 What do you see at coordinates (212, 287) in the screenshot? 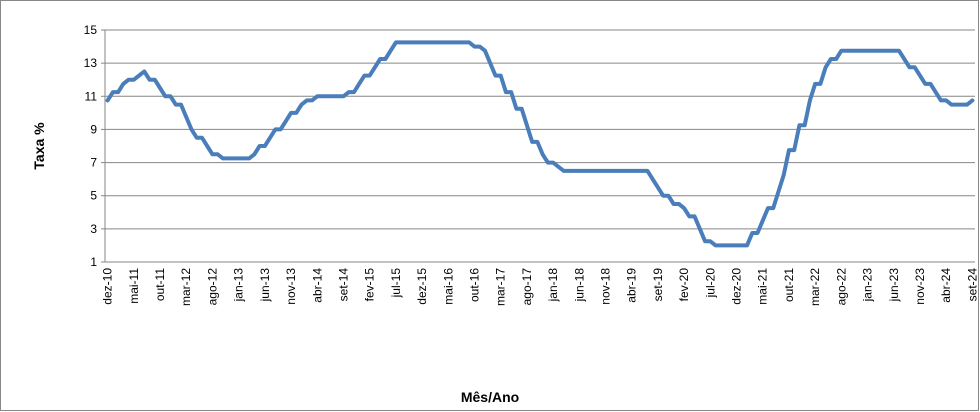
I see `x-tick-label: ago-12` at bounding box center [212, 287].